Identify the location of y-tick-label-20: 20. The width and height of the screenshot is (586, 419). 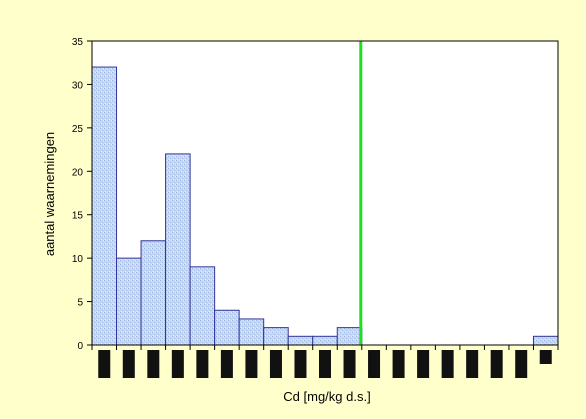
(78, 172).